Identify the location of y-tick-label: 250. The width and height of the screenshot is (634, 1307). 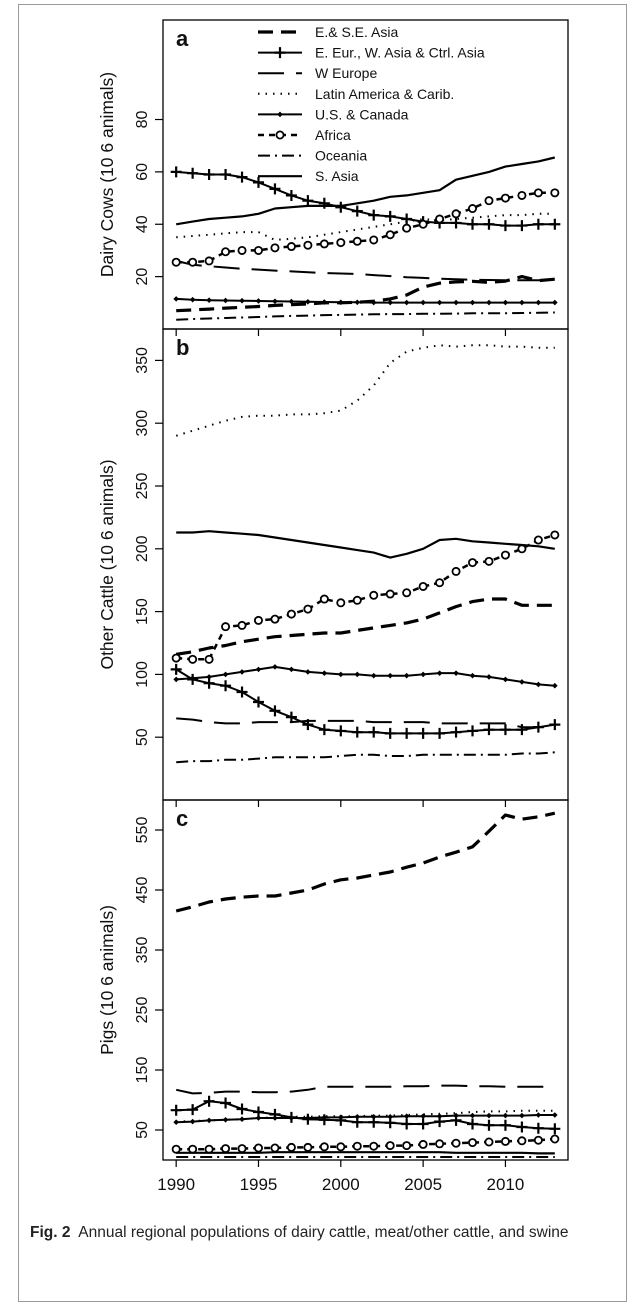
(142, 1010).